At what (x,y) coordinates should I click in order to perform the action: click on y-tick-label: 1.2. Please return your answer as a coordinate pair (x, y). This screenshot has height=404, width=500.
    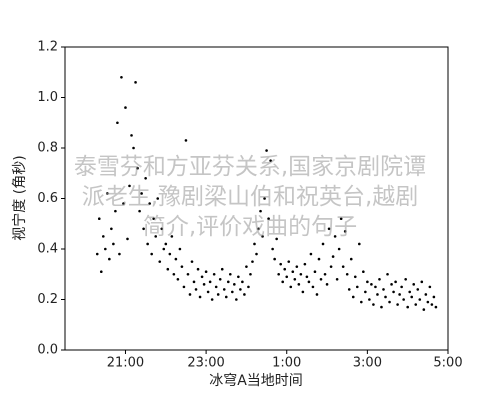
    Looking at the image, I should click on (47, 47).